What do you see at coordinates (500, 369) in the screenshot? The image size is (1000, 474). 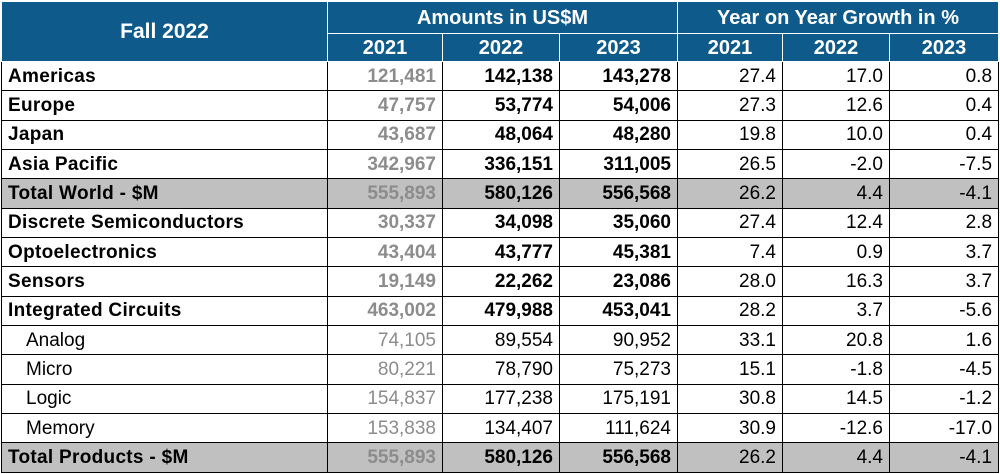 I see `table-row: Micro 80,221 78,790 75,273 15.1 -1.8 -4.5` at bounding box center [500, 369].